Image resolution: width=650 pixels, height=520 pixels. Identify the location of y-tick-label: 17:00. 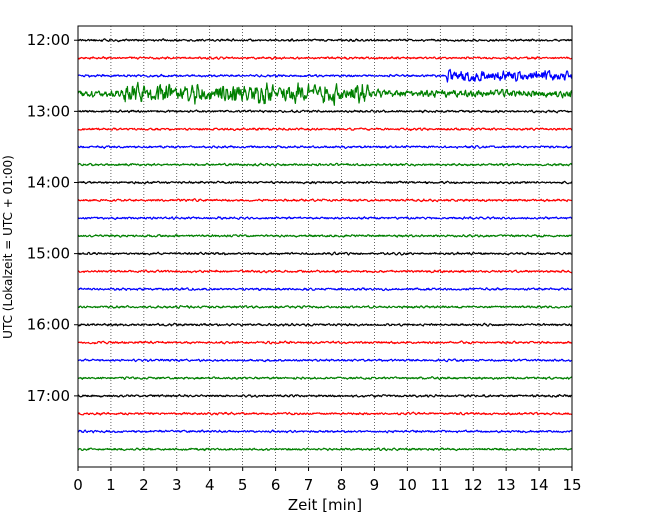
(48, 396).